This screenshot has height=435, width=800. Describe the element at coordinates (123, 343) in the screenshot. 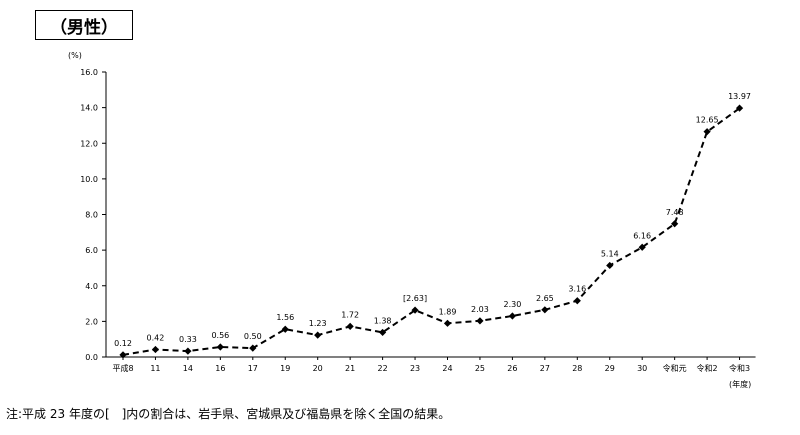

I see `data-label: 0.12` at that location.